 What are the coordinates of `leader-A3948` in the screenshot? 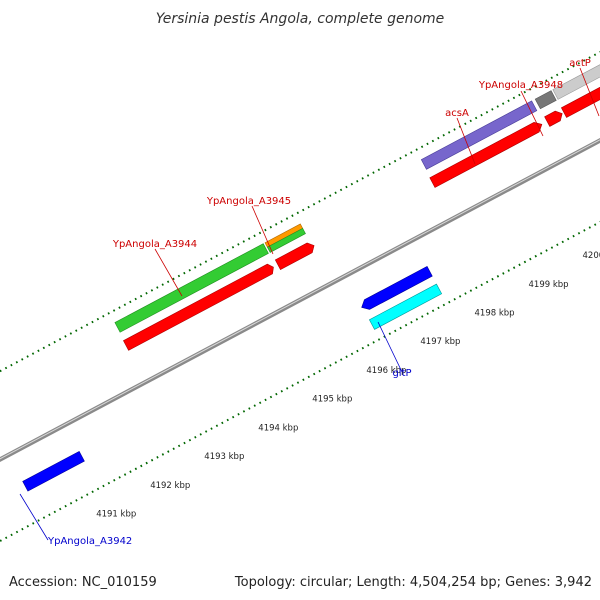 It's located at (532, 113).